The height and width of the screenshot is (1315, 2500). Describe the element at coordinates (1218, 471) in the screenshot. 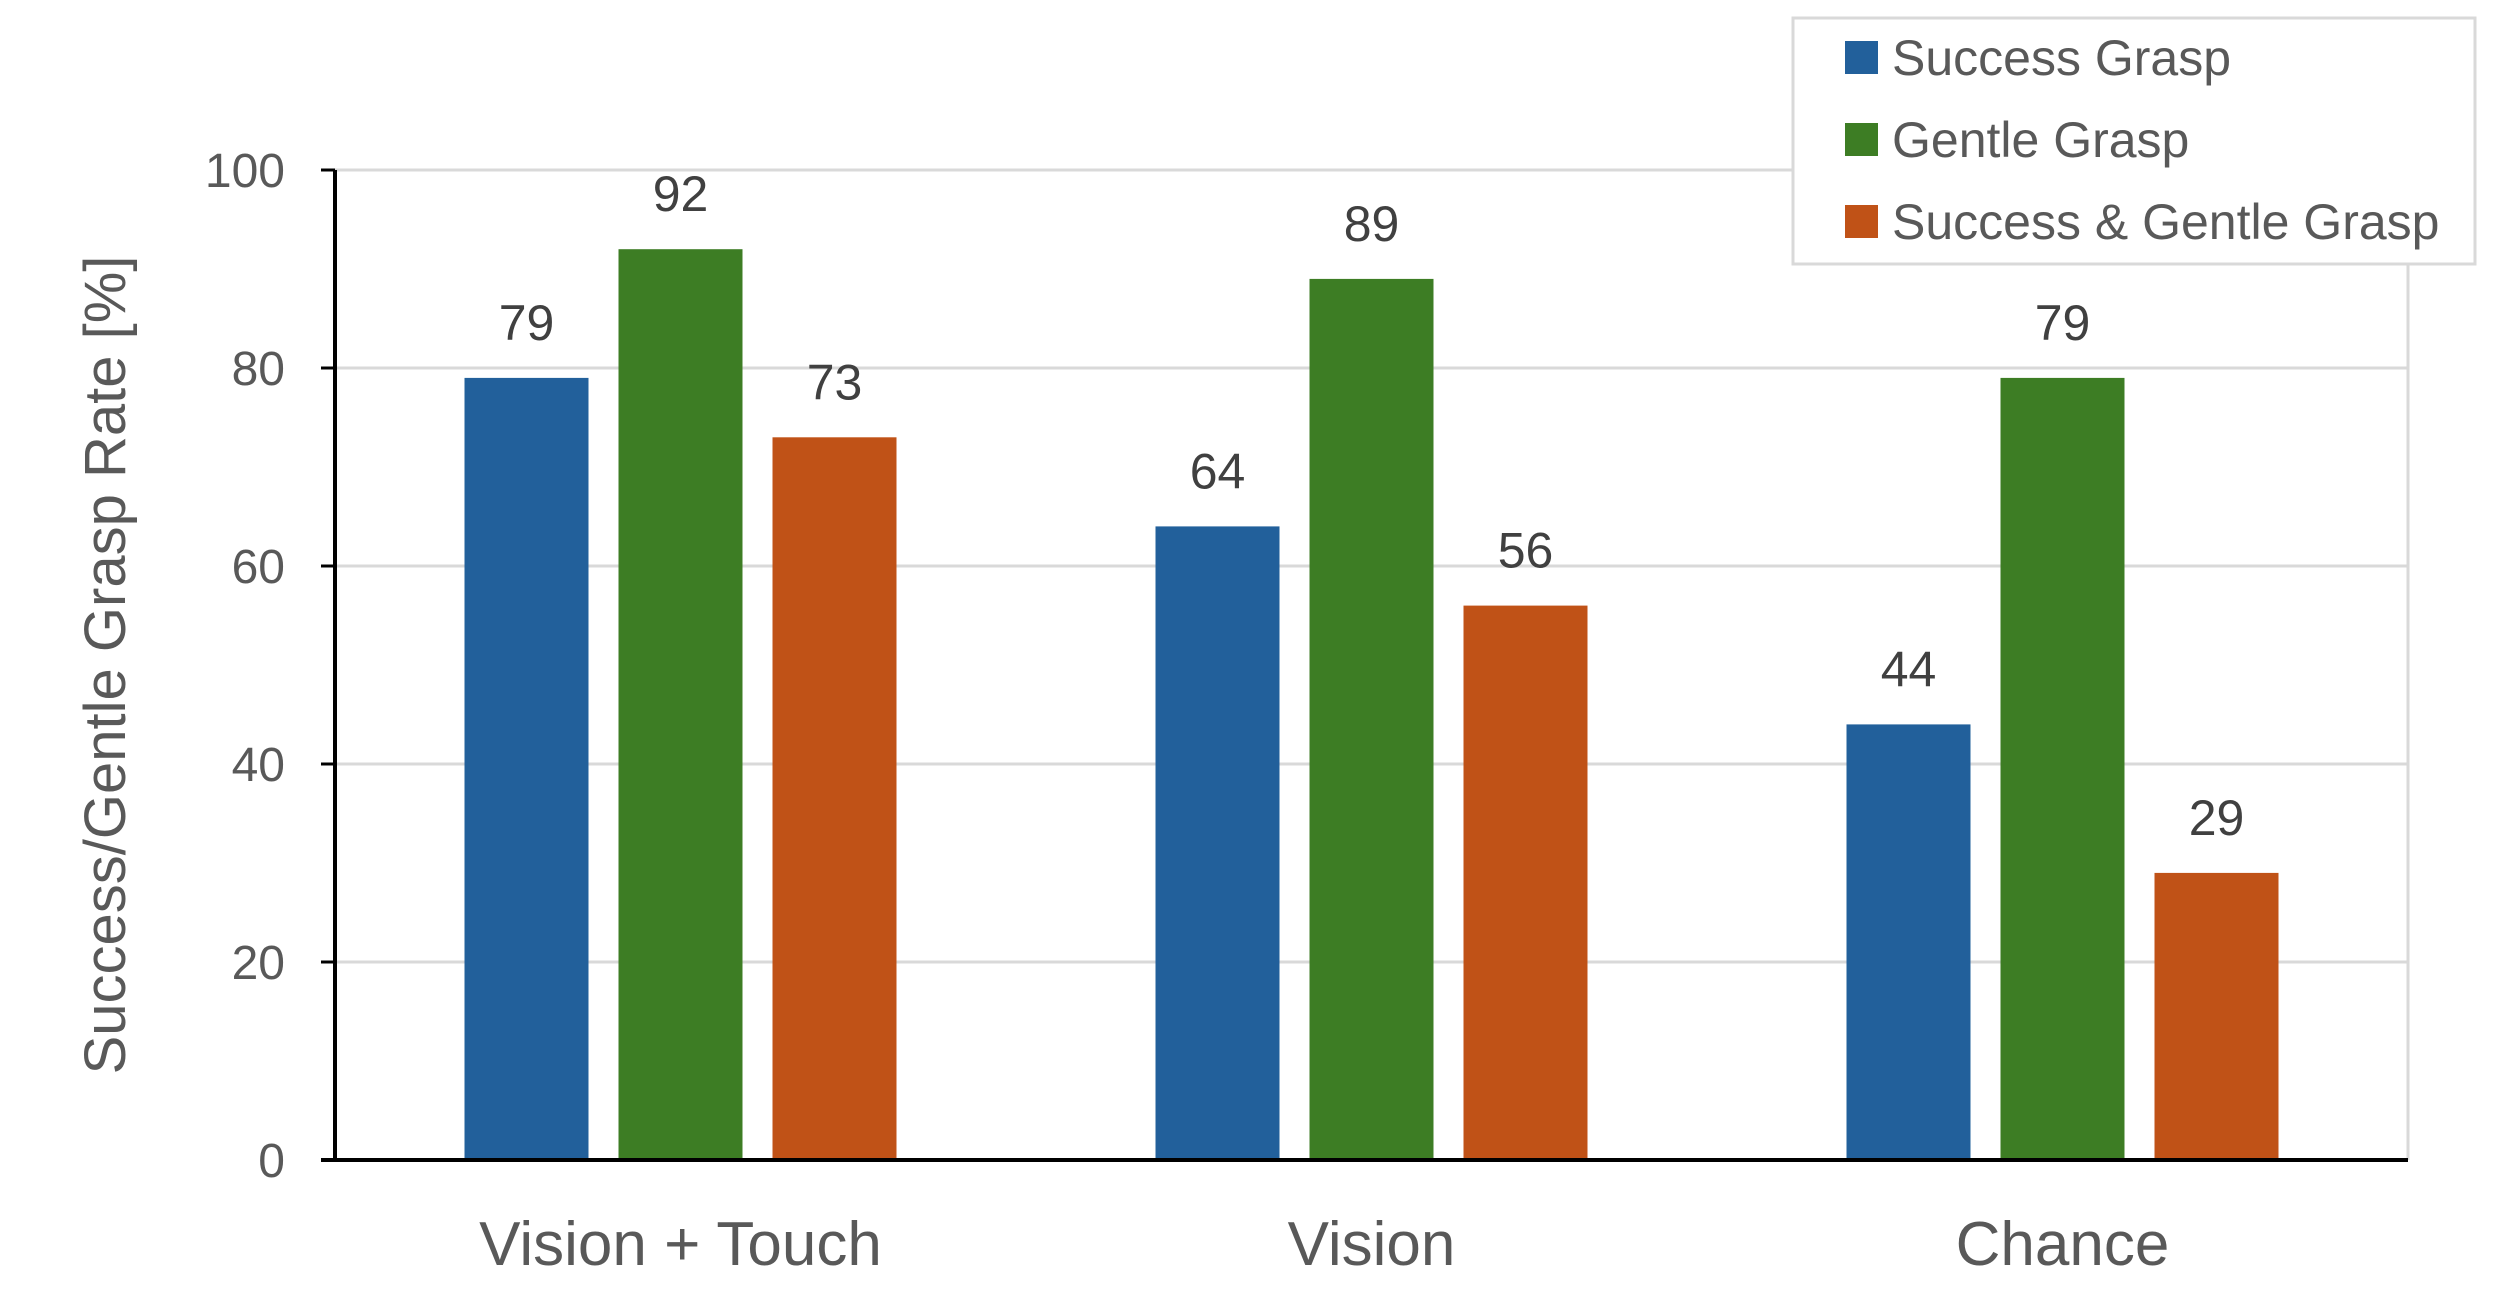

I see `data-label-success-grasp-vision: 64` at that location.